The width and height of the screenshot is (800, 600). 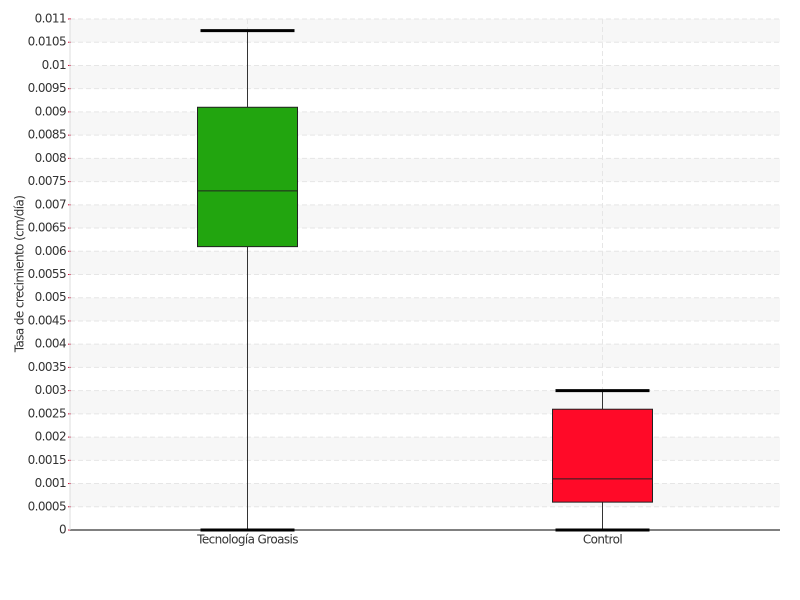 I want to click on y-axis-label: Tasa de crecimiento (cm/día), so click(x=20, y=275).